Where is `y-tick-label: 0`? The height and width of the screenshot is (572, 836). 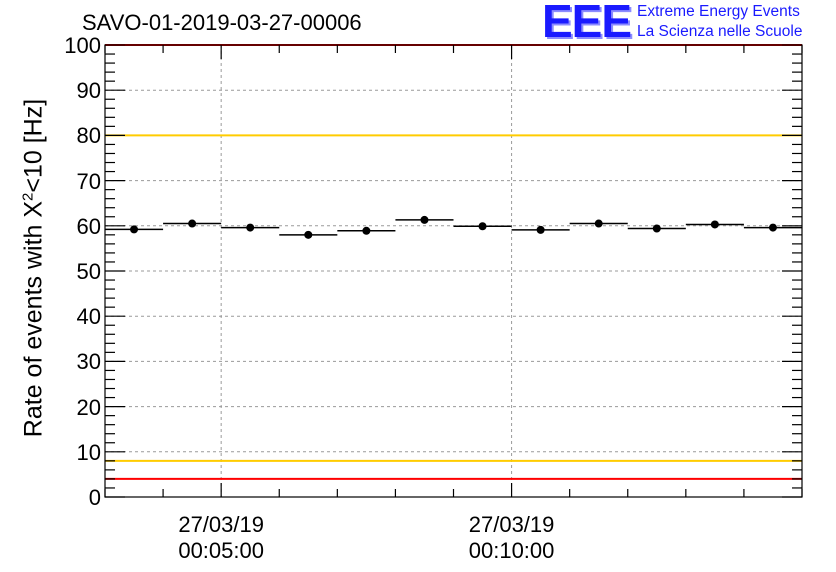
y-tick-label: 0 is located at coordinates (94, 497).